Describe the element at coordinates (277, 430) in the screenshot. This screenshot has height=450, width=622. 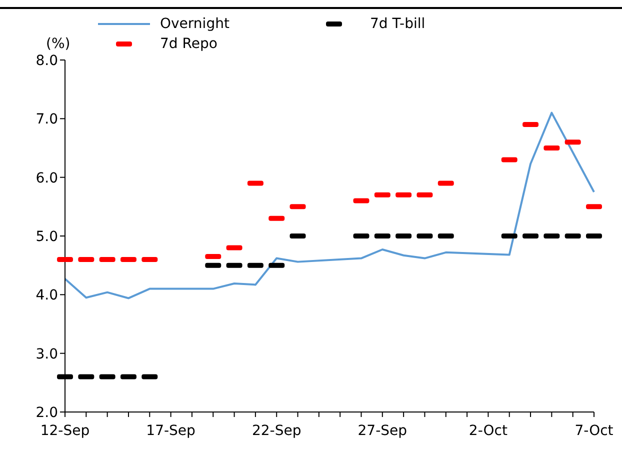
I see `x-tick-label: 22-Sep` at that location.